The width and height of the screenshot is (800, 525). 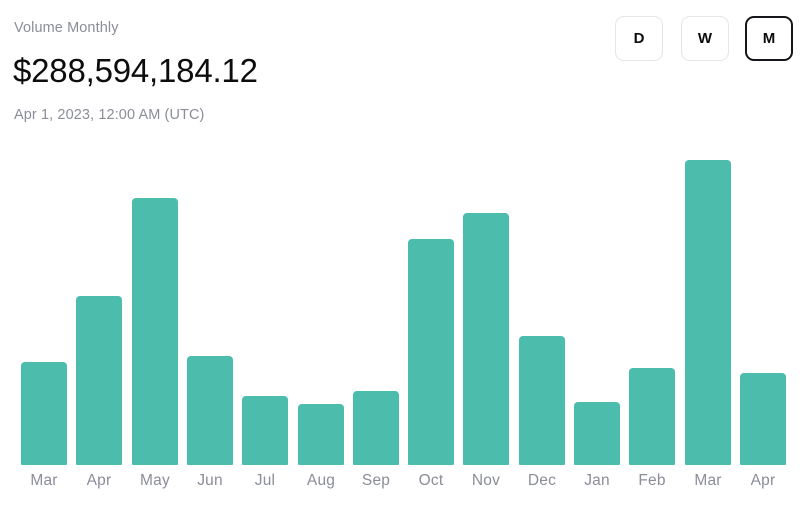 I want to click on x-axis-label-9: Dec, so click(x=542, y=480).